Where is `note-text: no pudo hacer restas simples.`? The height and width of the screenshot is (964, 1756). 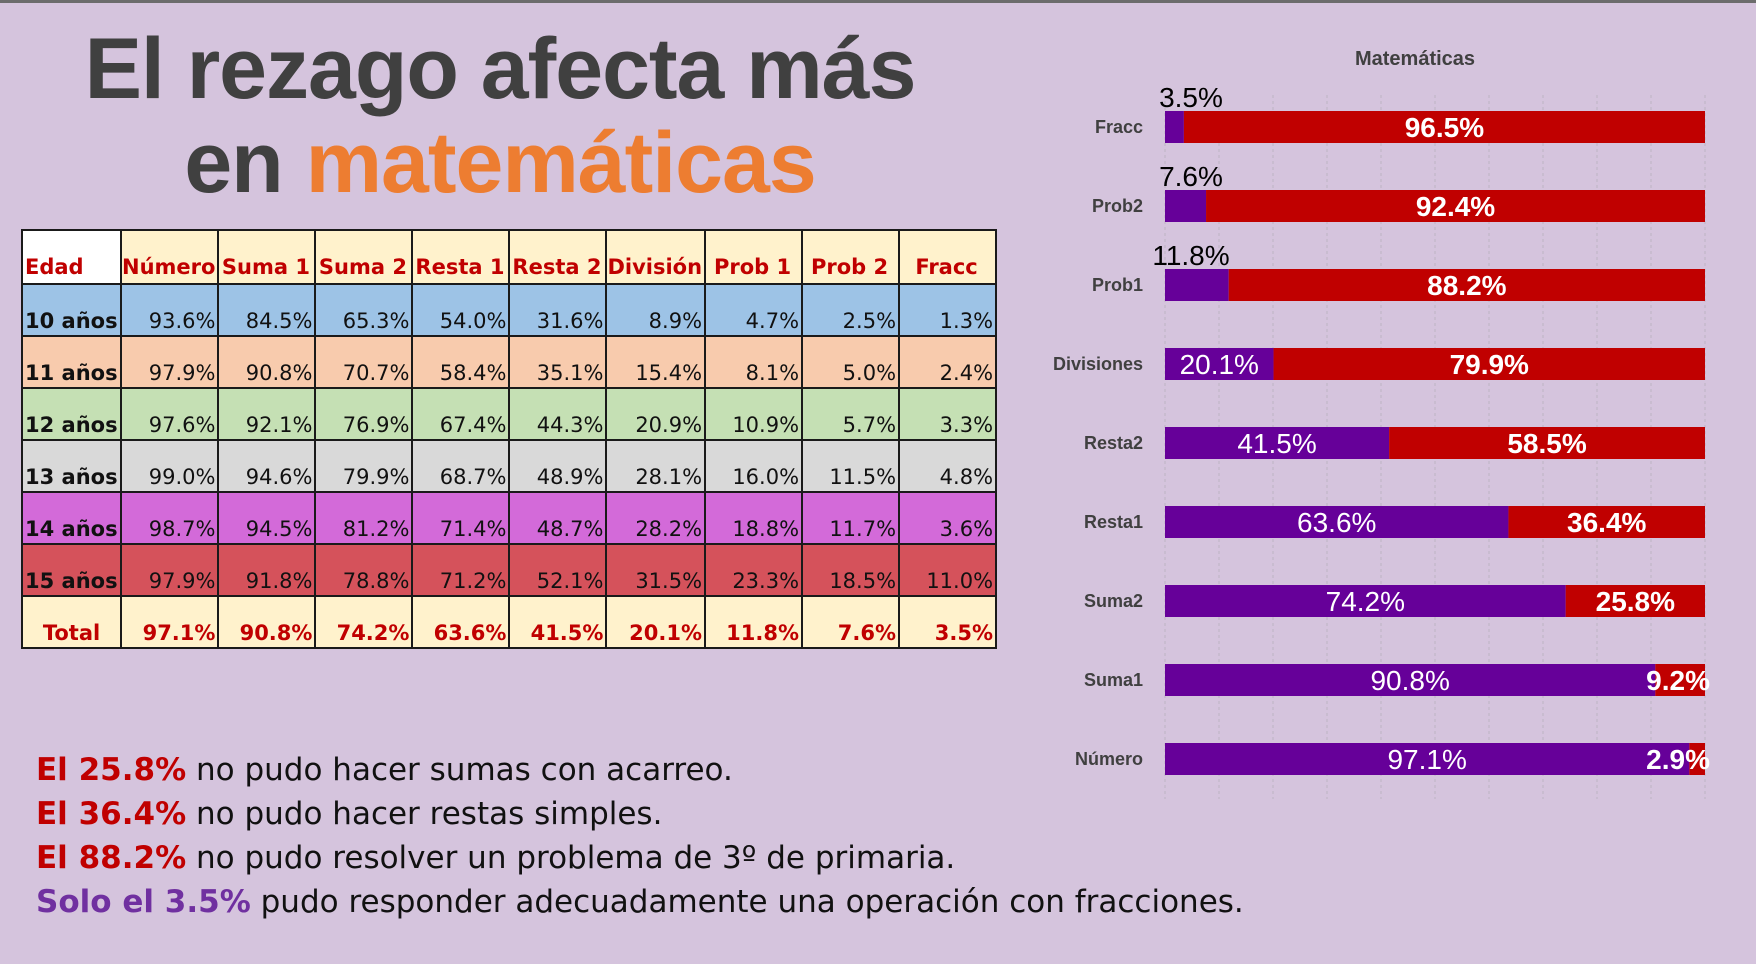
note-text: no pudo hacer restas simples. is located at coordinates (424, 814).